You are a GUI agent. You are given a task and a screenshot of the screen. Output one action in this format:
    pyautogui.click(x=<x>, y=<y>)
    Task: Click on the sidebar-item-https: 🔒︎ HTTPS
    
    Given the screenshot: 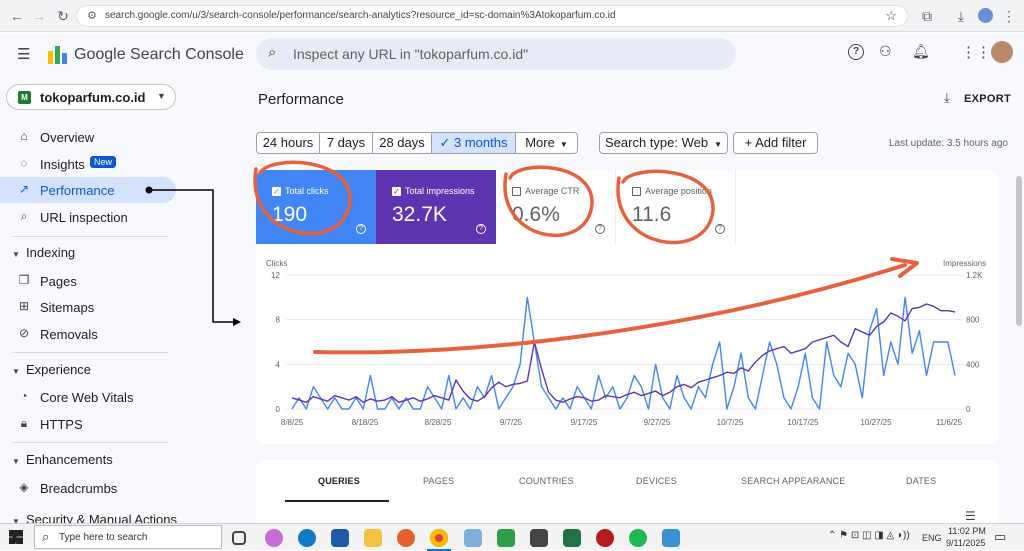 What is the action you would take?
    pyautogui.click(x=88, y=424)
    